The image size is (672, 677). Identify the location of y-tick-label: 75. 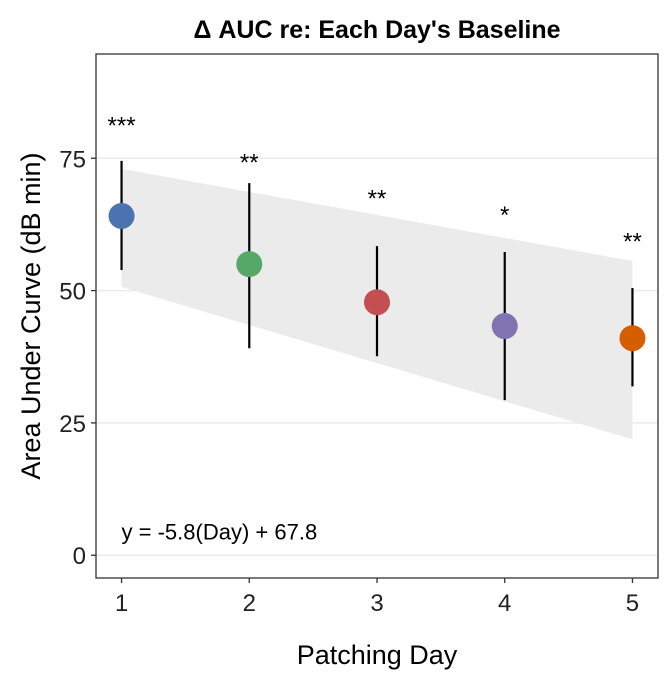
(72, 159).